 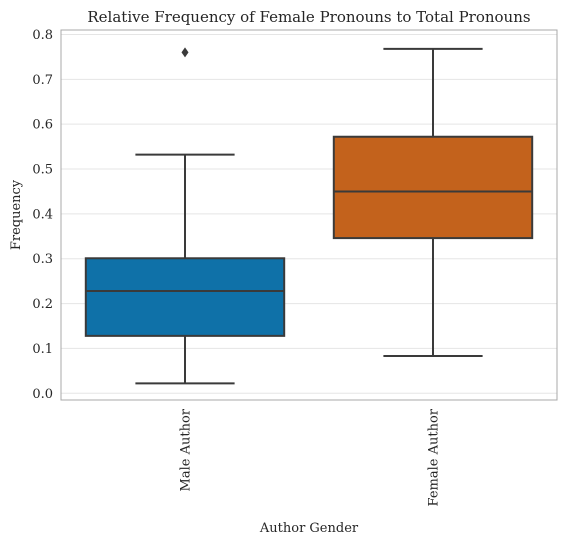 I want to click on y-tick-label: 0.6, so click(x=42, y=125).